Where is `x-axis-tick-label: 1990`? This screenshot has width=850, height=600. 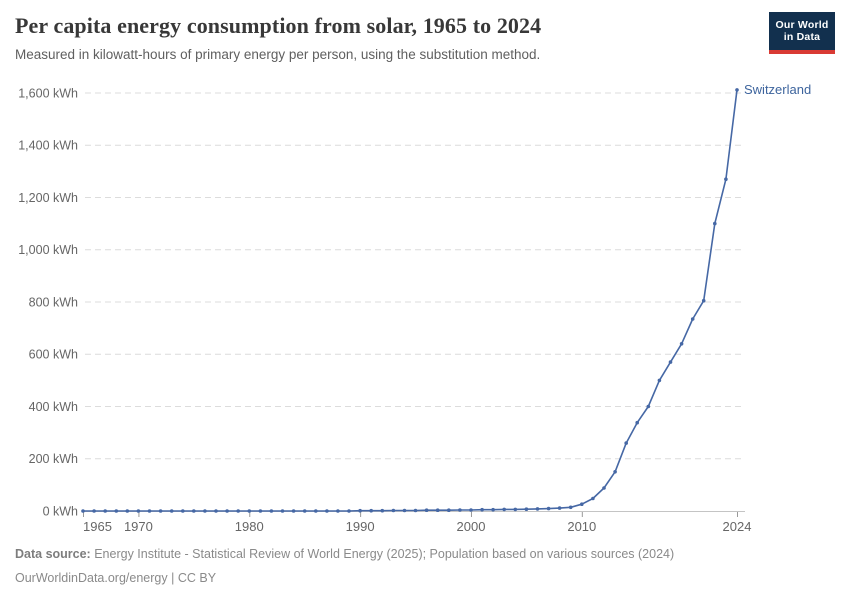 x-axis-tick-label: 1990 is located at coordinates (360, 526).